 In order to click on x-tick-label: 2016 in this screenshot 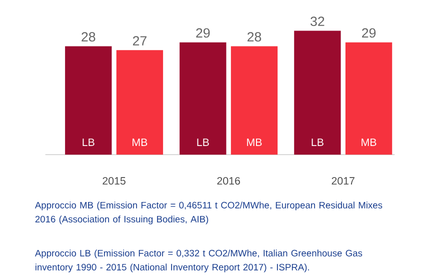, I will do `click(228, 181)`.